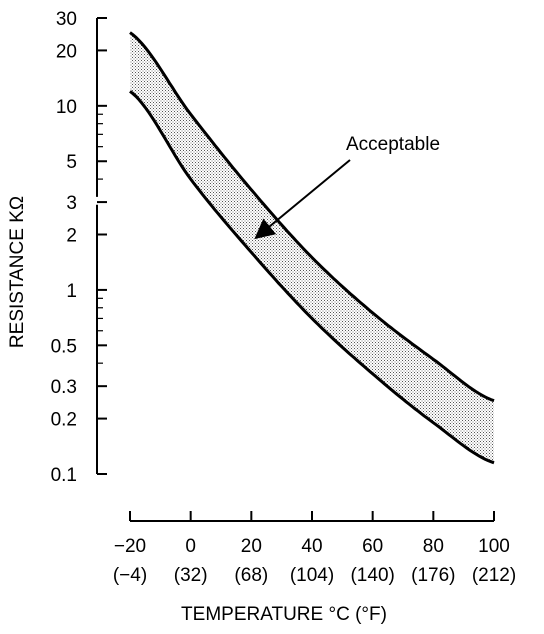 This screenshot has height=634, width=544. Describe the element at coordinates (190, 546) in the screenshot. I see `x-tick-label: 0` at that location.